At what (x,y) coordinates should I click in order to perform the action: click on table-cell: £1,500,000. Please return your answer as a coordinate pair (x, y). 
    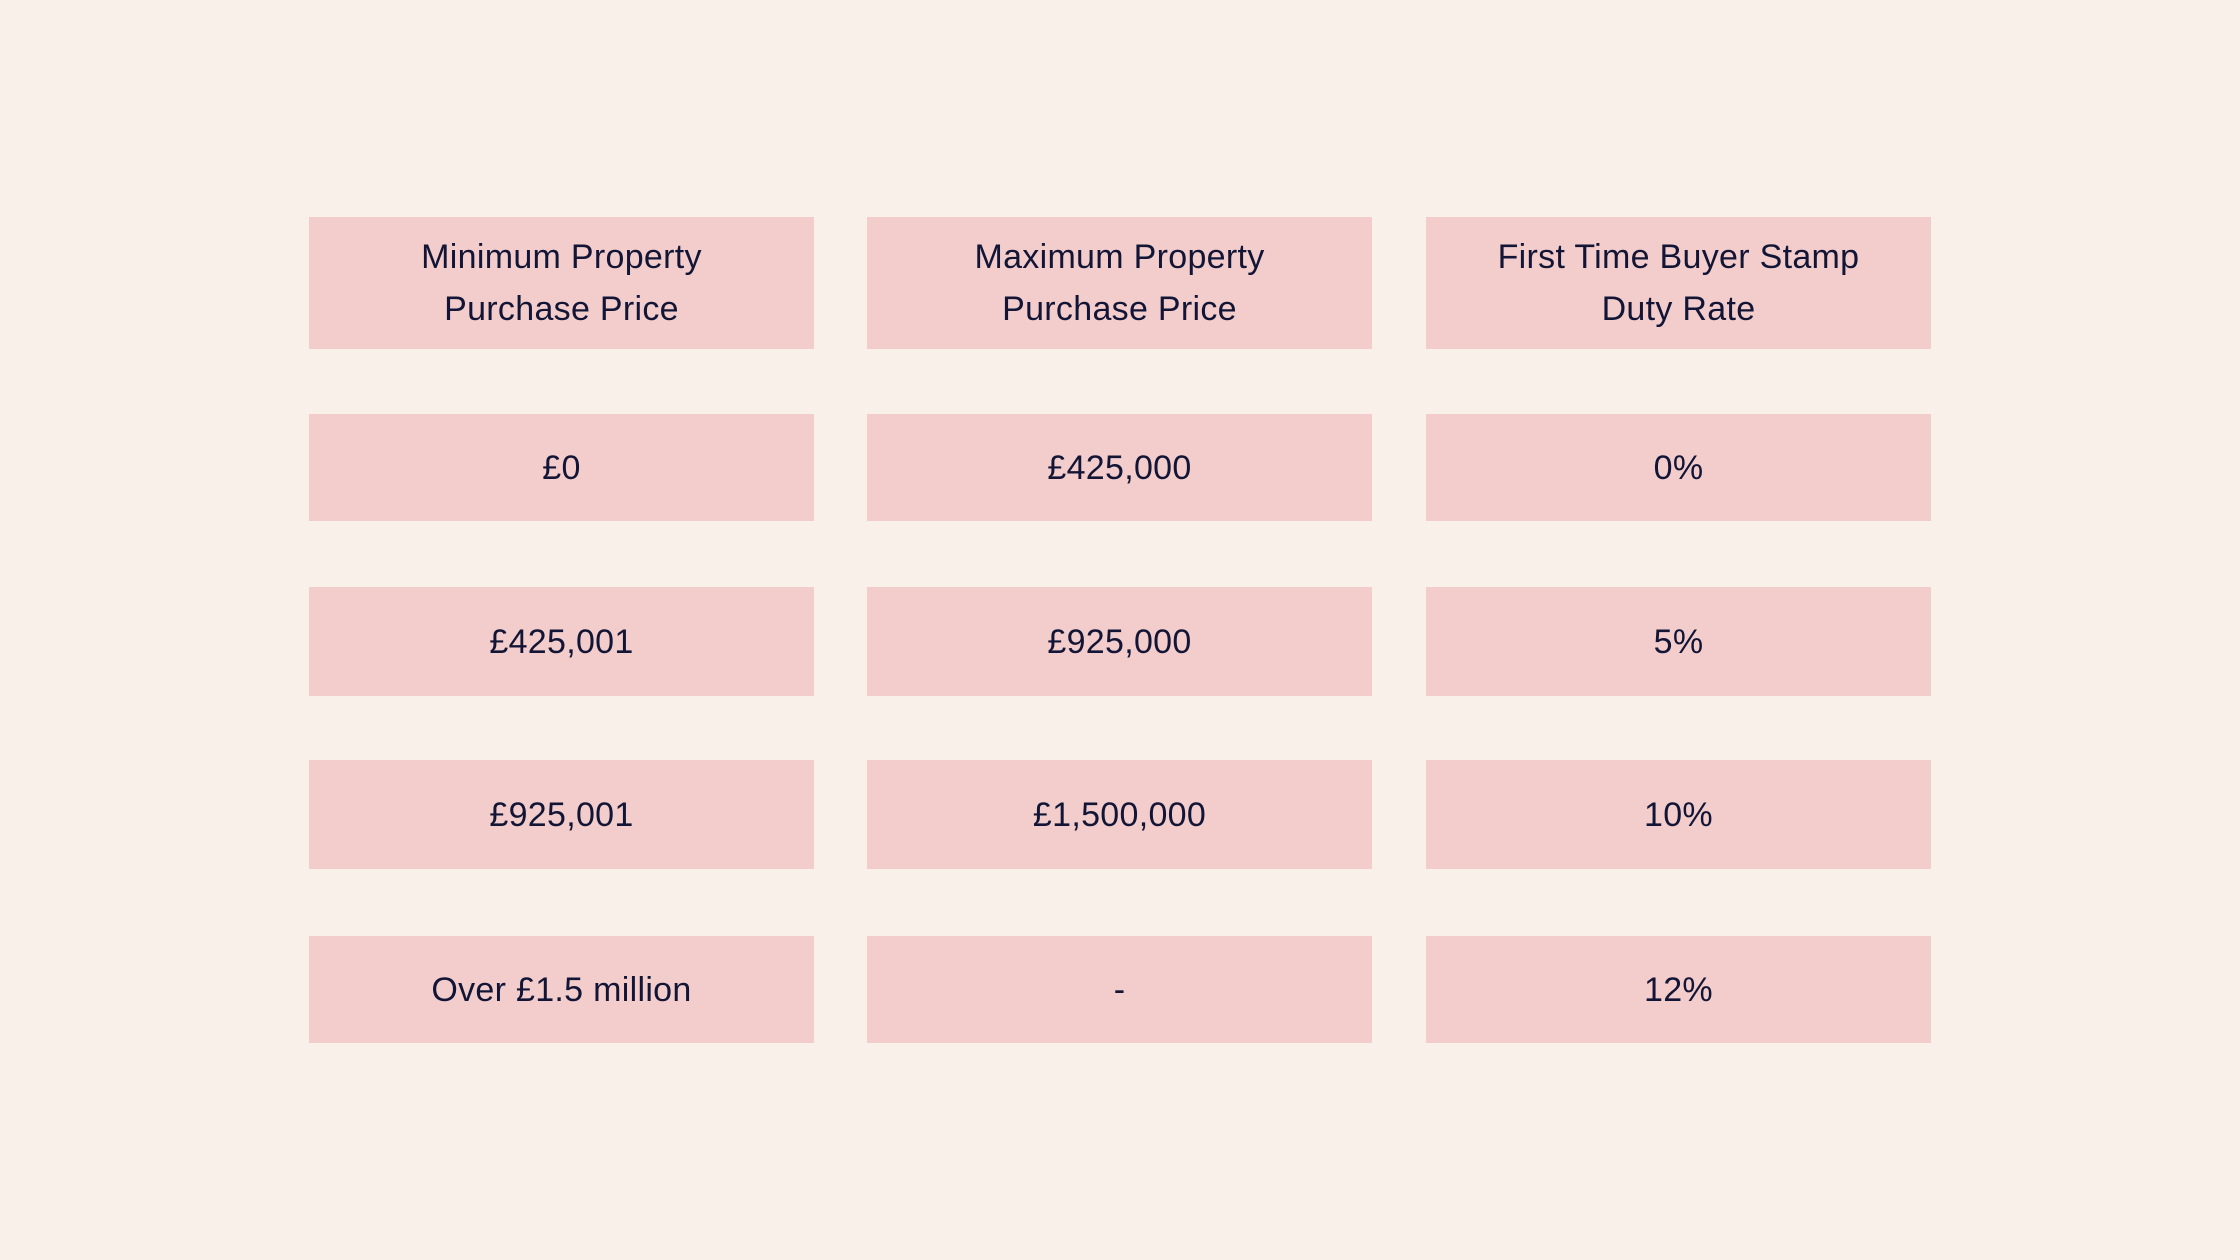
    Looking at the image, I should click on (1119, 814).